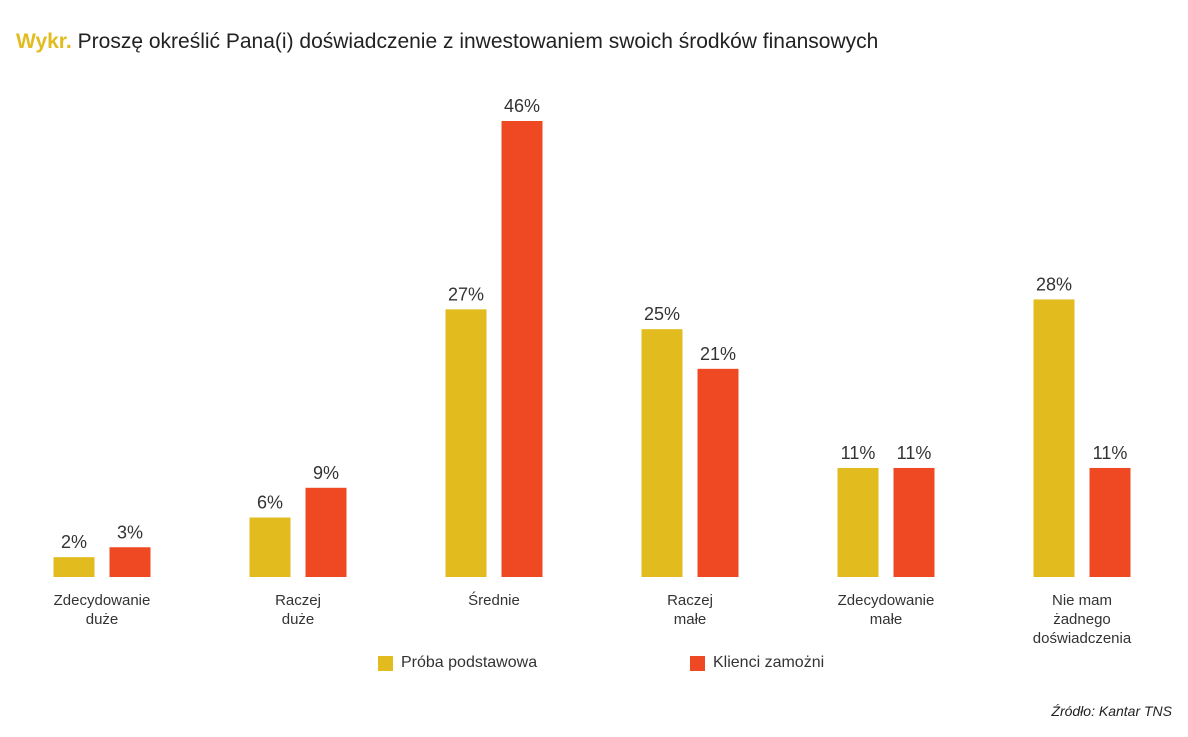 The image size is (1188, 737). Describe the element at coordinates (74, 542) in the screenshot. I see `data-label-series1-cat1: 2%` at that location.